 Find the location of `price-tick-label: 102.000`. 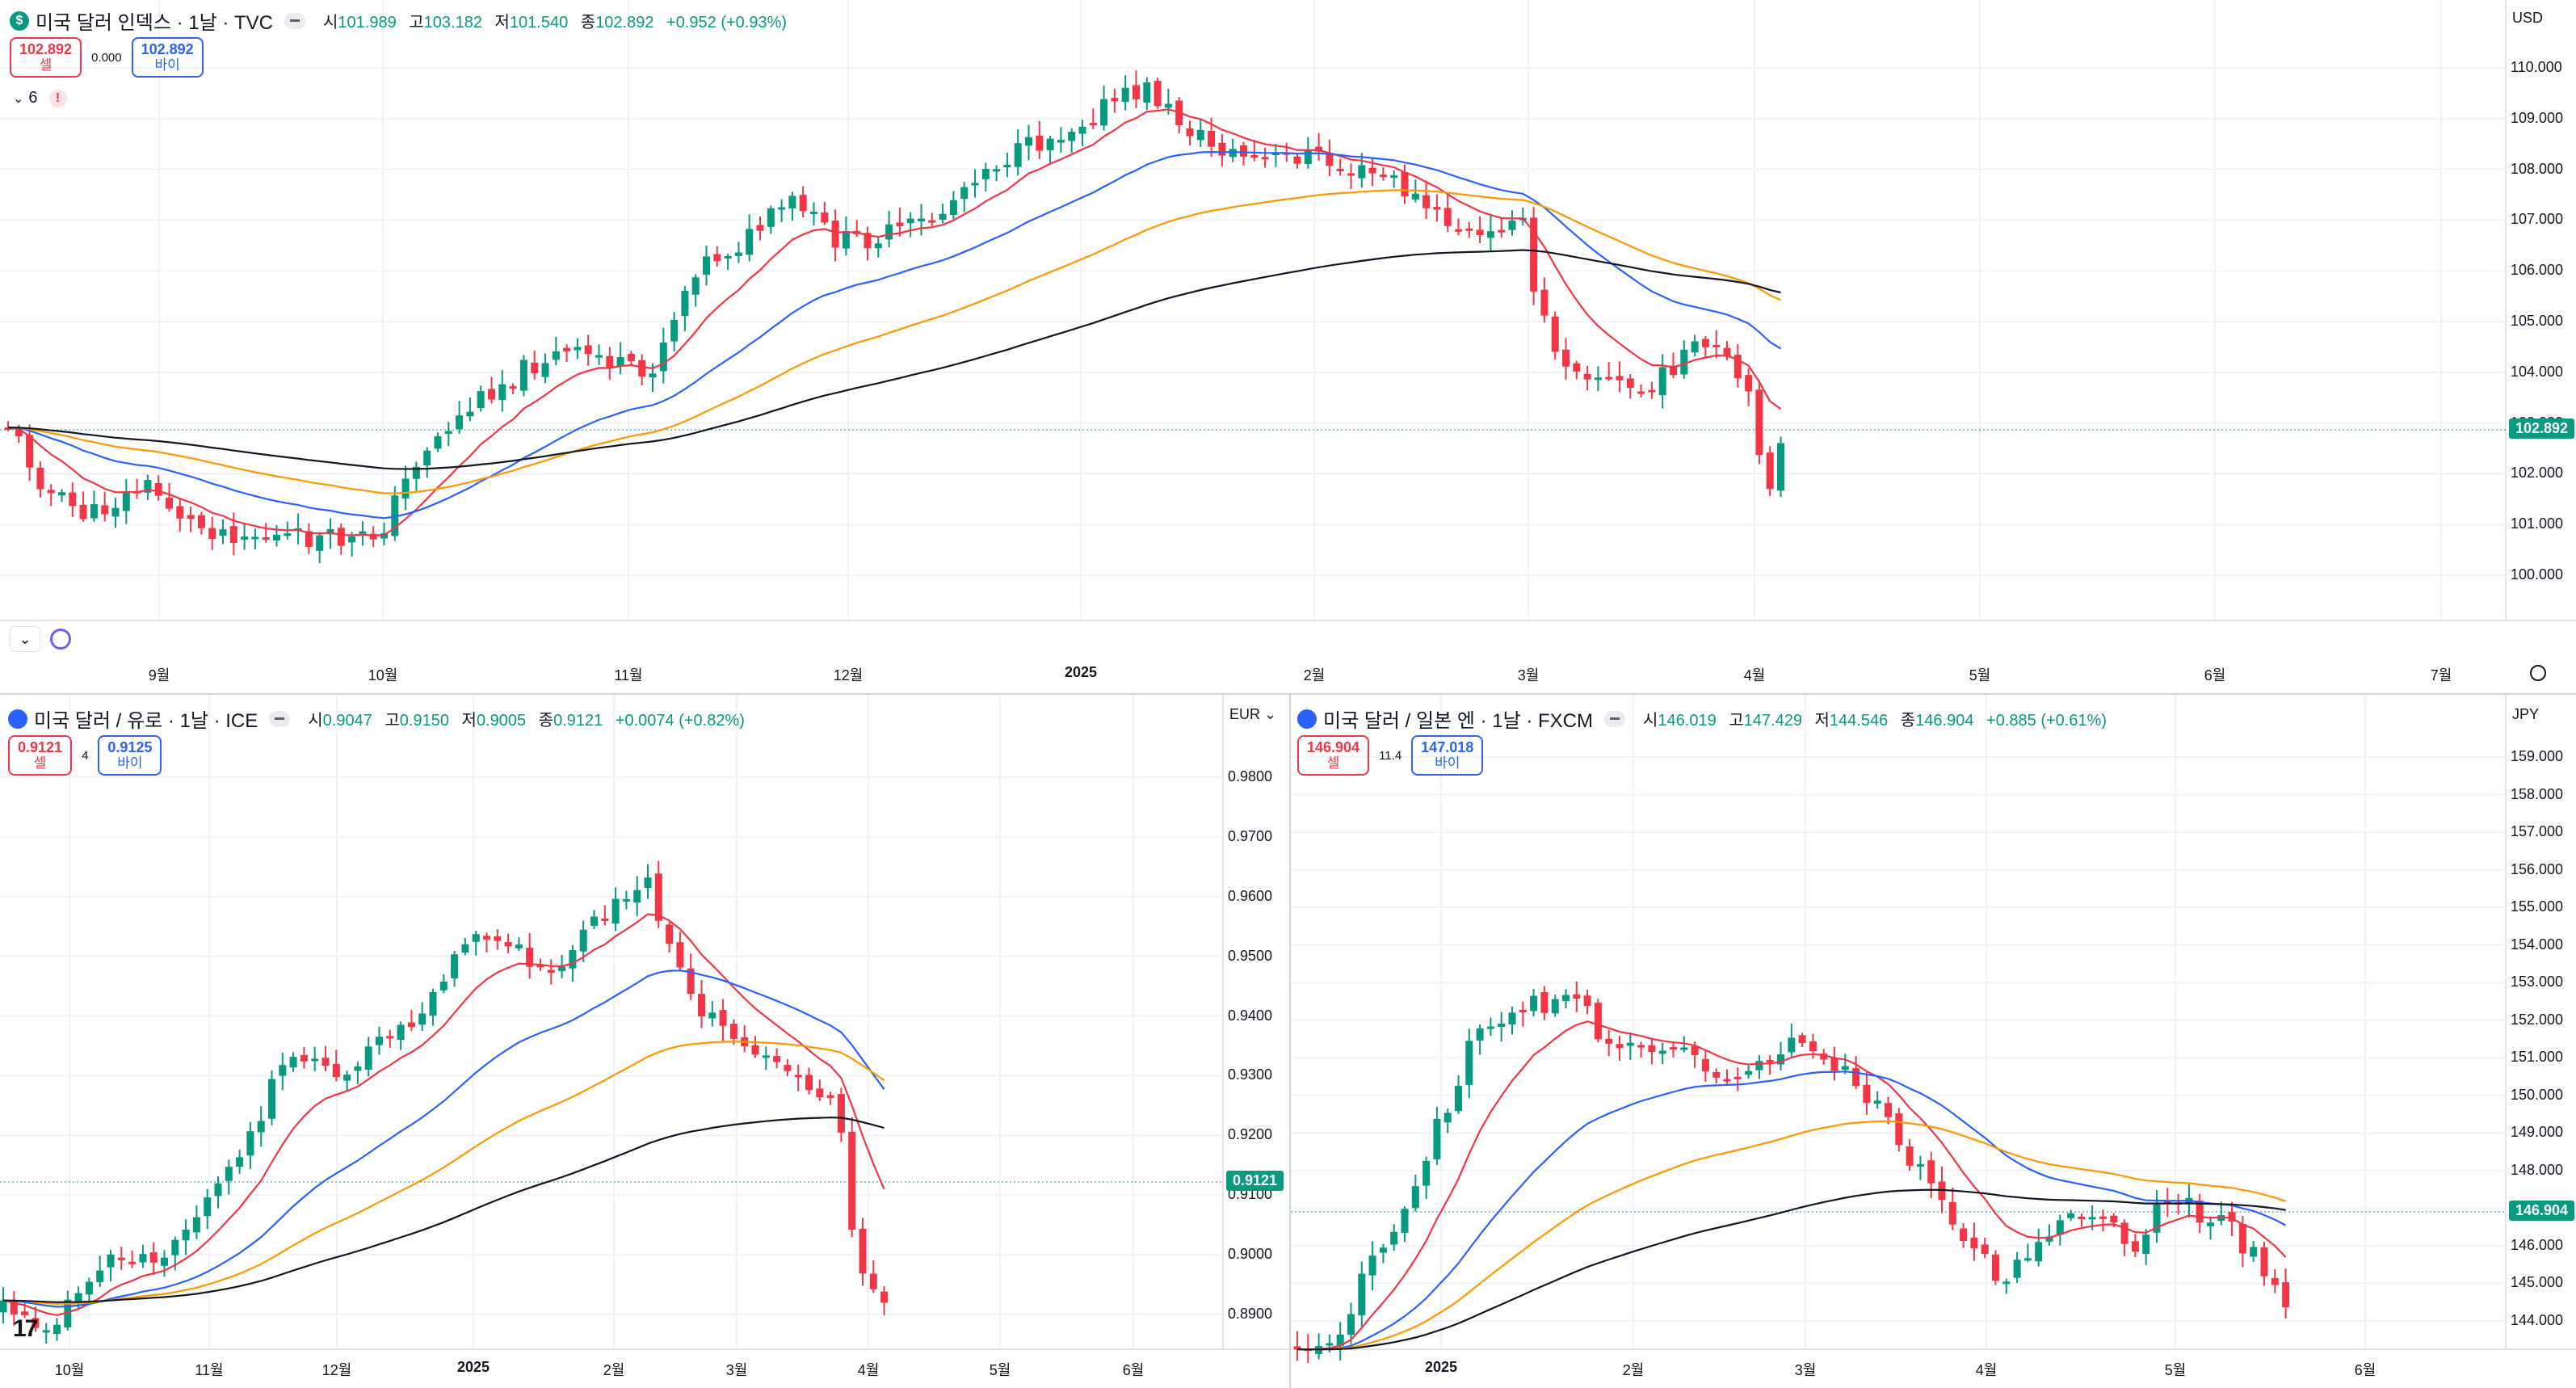

price-tick-label: 102.000 is located at coordinates (2537, 474).